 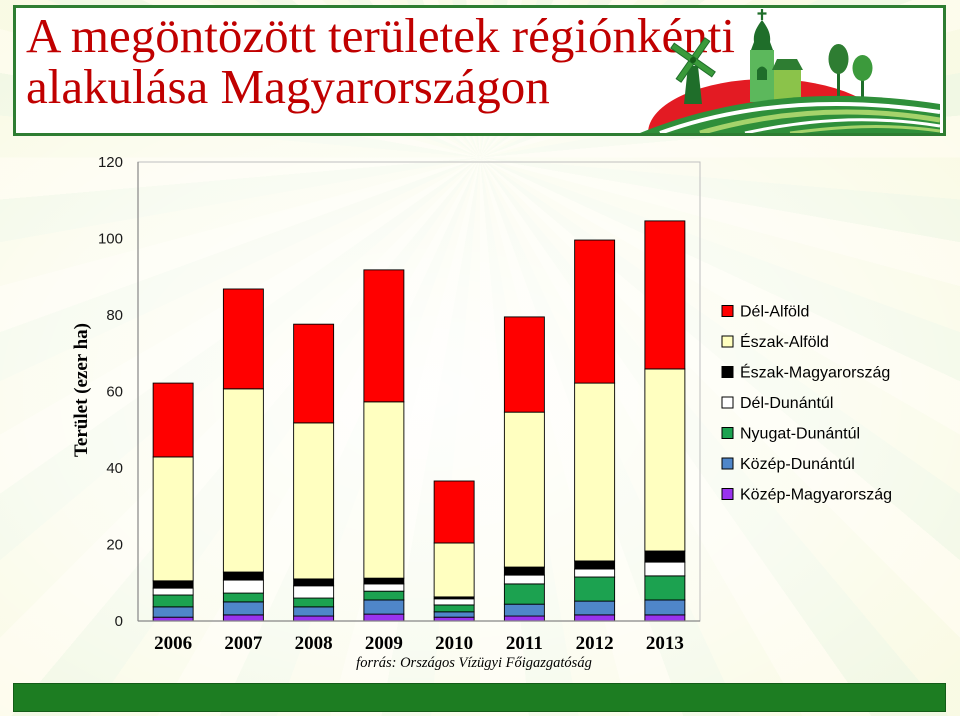 I want to click on legend-label: Észak-Alföld, so click(x=784, y=341).